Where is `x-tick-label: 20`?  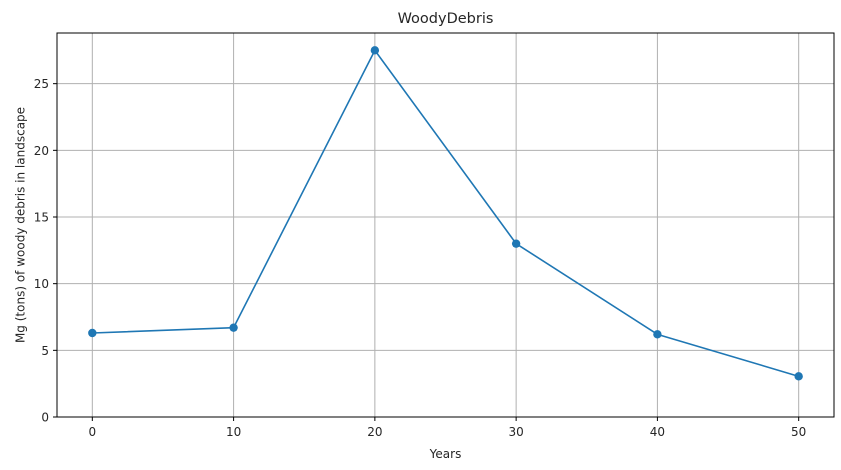 x-tick-label: 20 is located at coordinates (374, 432).